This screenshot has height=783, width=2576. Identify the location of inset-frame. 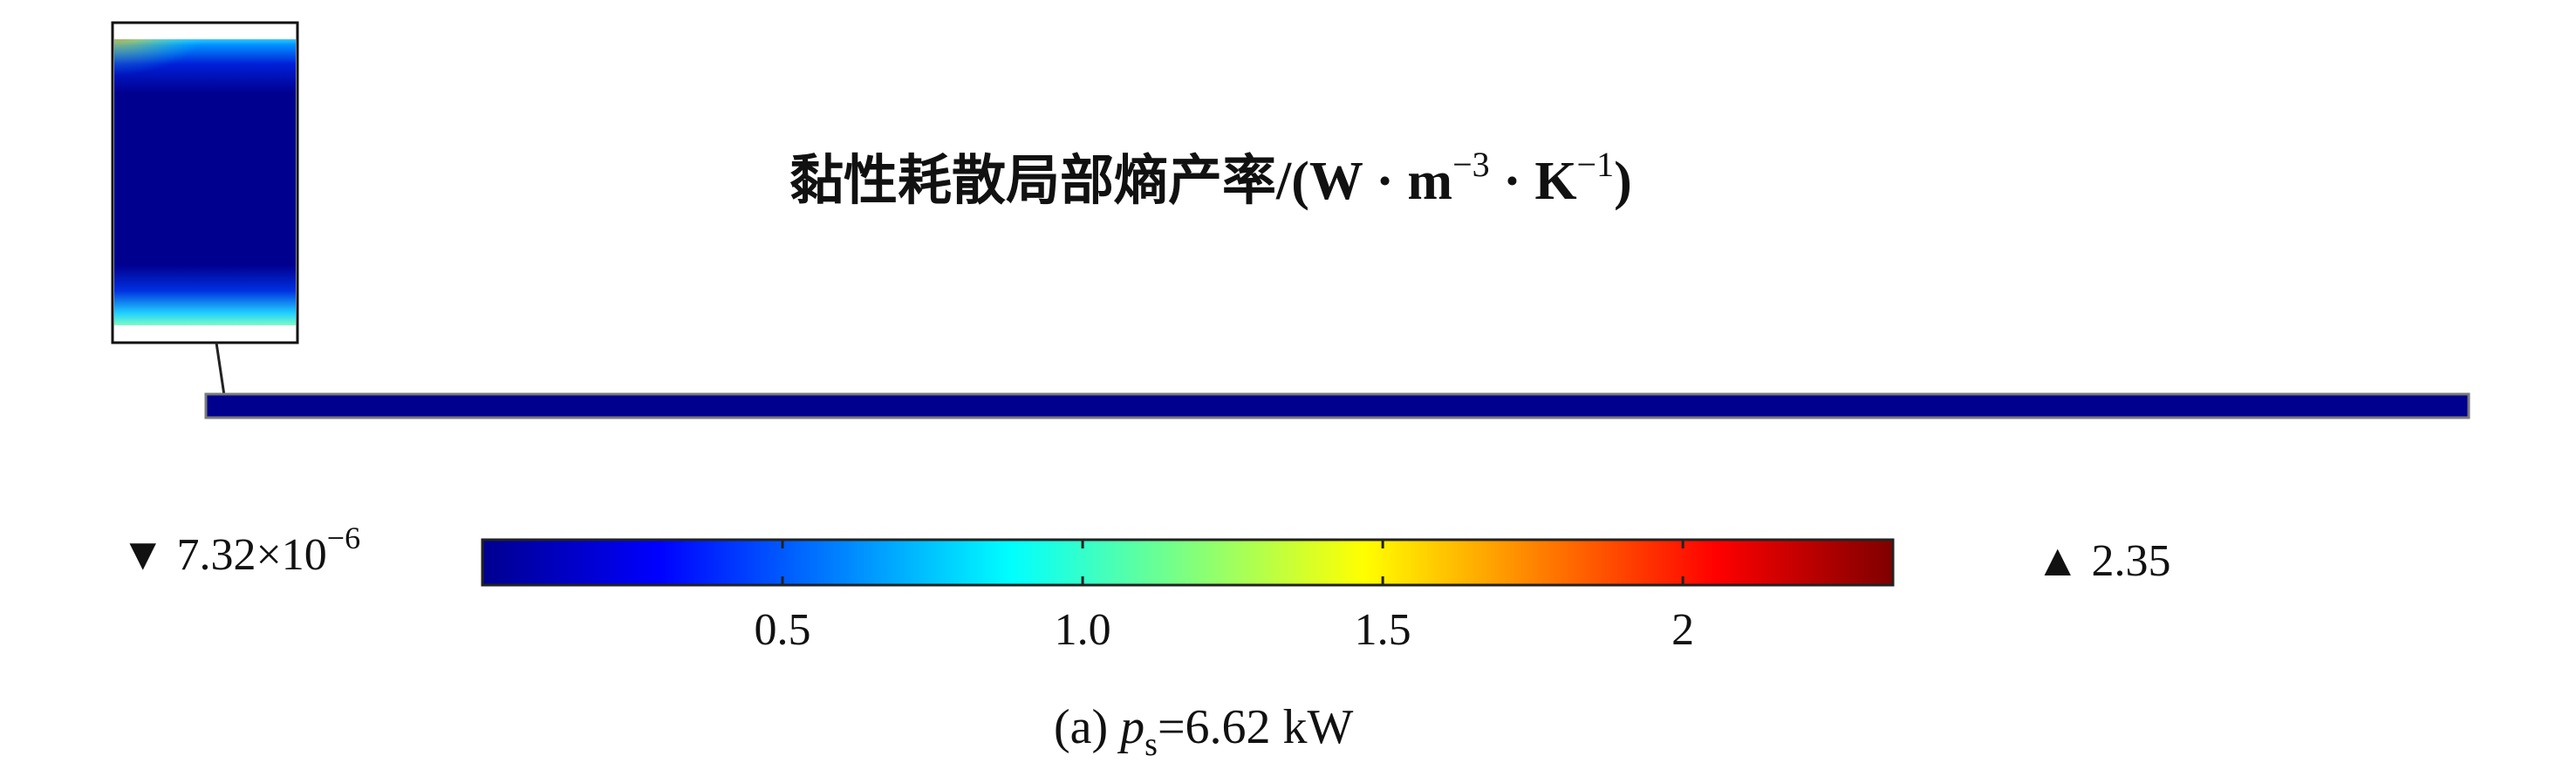
(205, 183).